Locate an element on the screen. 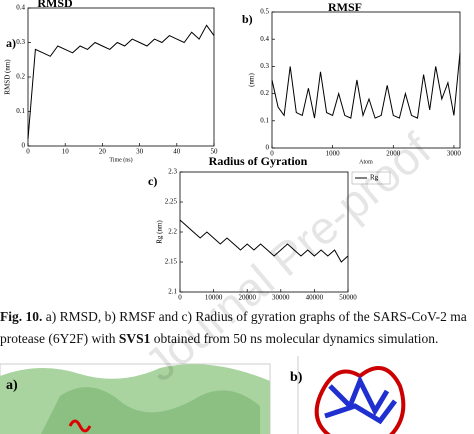 Image resolution: width=474 pixels, height=434 pixels. x-axis-label: Time (ns) is located at coordinates (120, 159).